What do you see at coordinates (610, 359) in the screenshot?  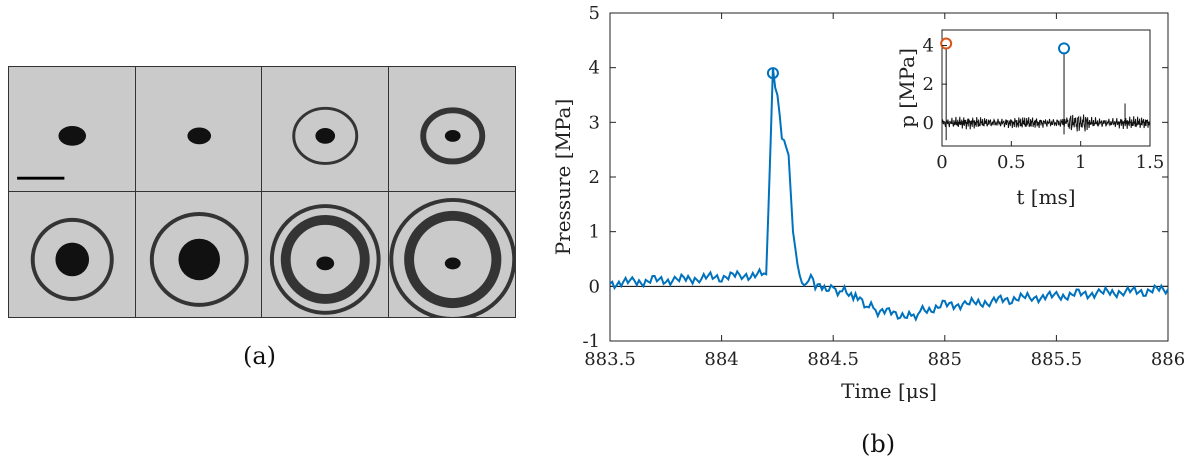 I see `x-tick-label: 883.5` at bounding box center [610, 359].